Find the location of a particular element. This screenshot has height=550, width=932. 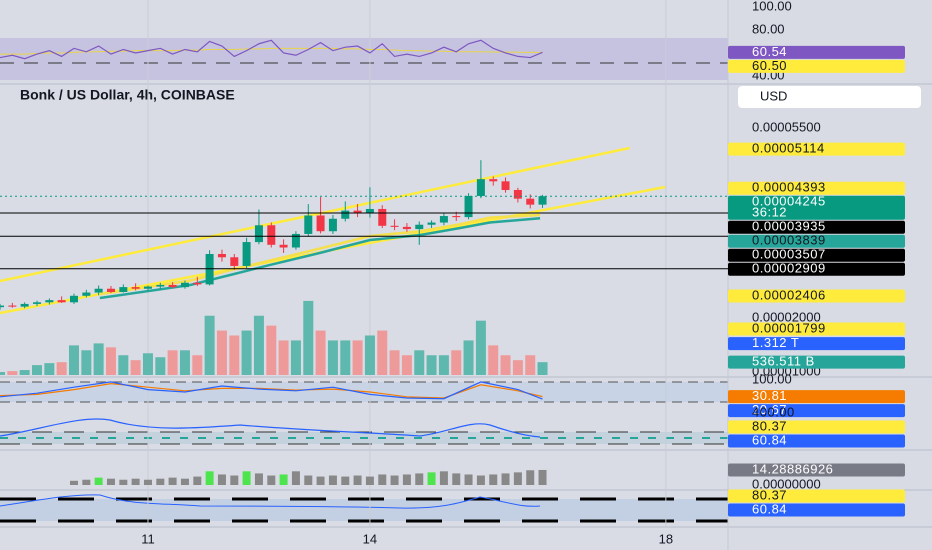

currency-label: USD is located at coordinates (773, 95).